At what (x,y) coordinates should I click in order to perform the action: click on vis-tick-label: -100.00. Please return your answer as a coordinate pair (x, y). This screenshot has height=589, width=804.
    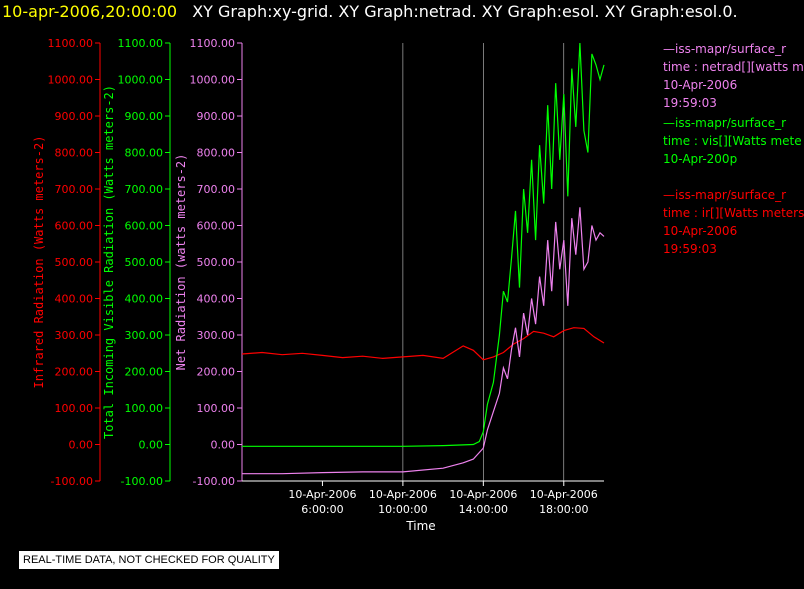
    Looking at the image, I should click on (142, 481).